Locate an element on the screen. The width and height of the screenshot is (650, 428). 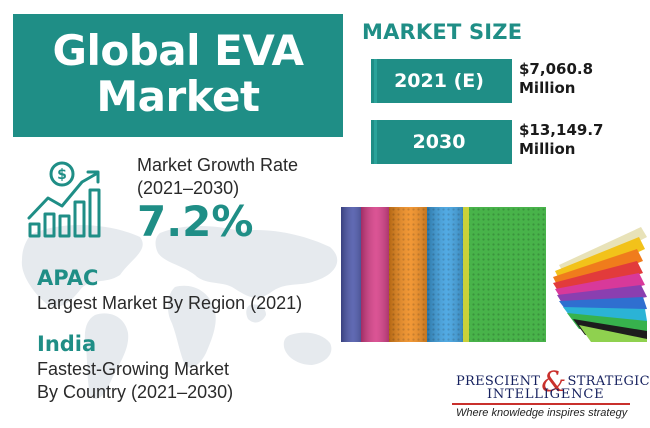
page-title: Global EVA Market is located at coordinates (178, 74).